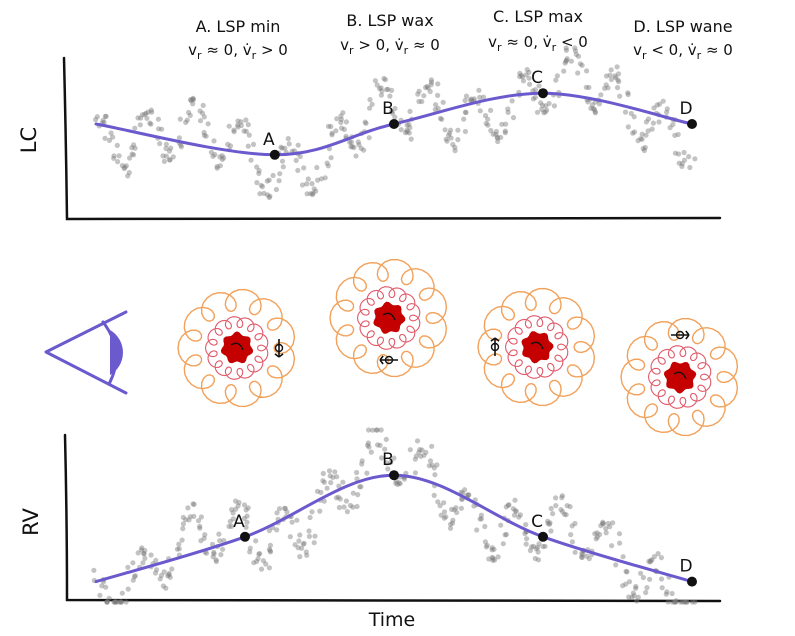  I want to click on core-rotation-icon, so click(389, 316).